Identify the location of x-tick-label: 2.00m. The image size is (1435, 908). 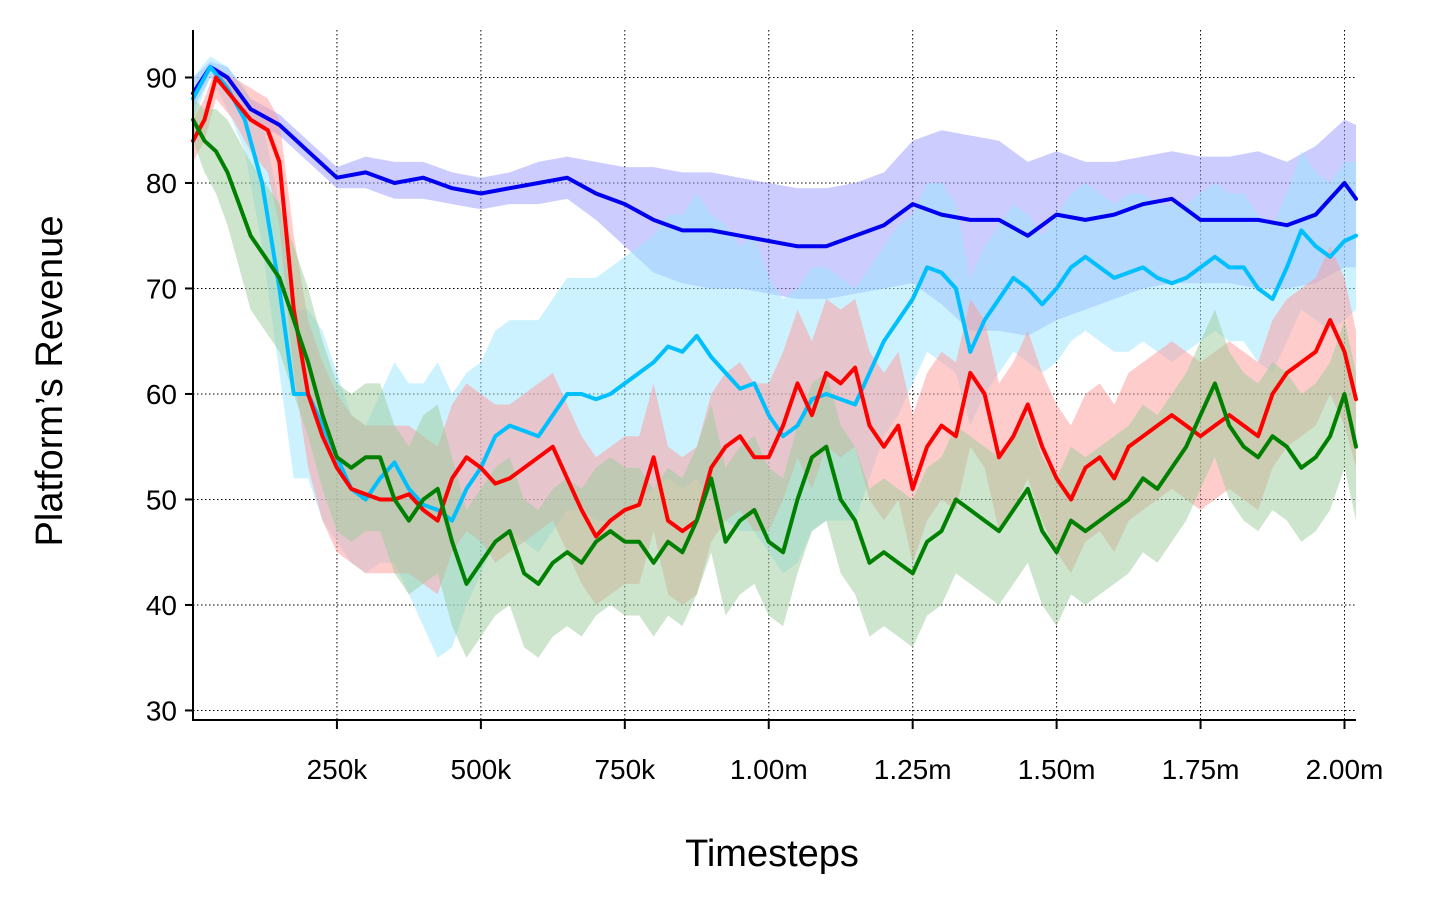
(1345, 769).